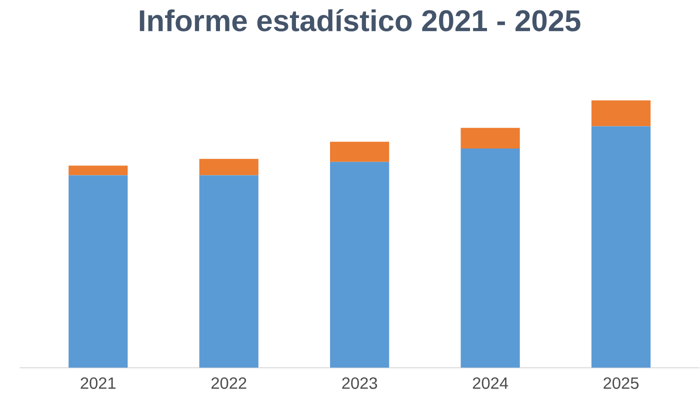  What do you see at coordinates (98, 383) in the screenshot?
I see `x-tick-label: 2021` at bounding box center [98, 383].